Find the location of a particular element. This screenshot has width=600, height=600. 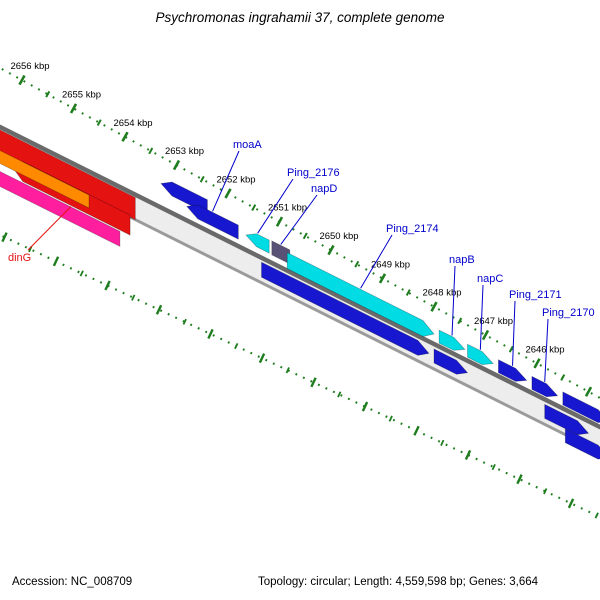

kbp-label: 2656 kbp is located at coordinates (29, 66).